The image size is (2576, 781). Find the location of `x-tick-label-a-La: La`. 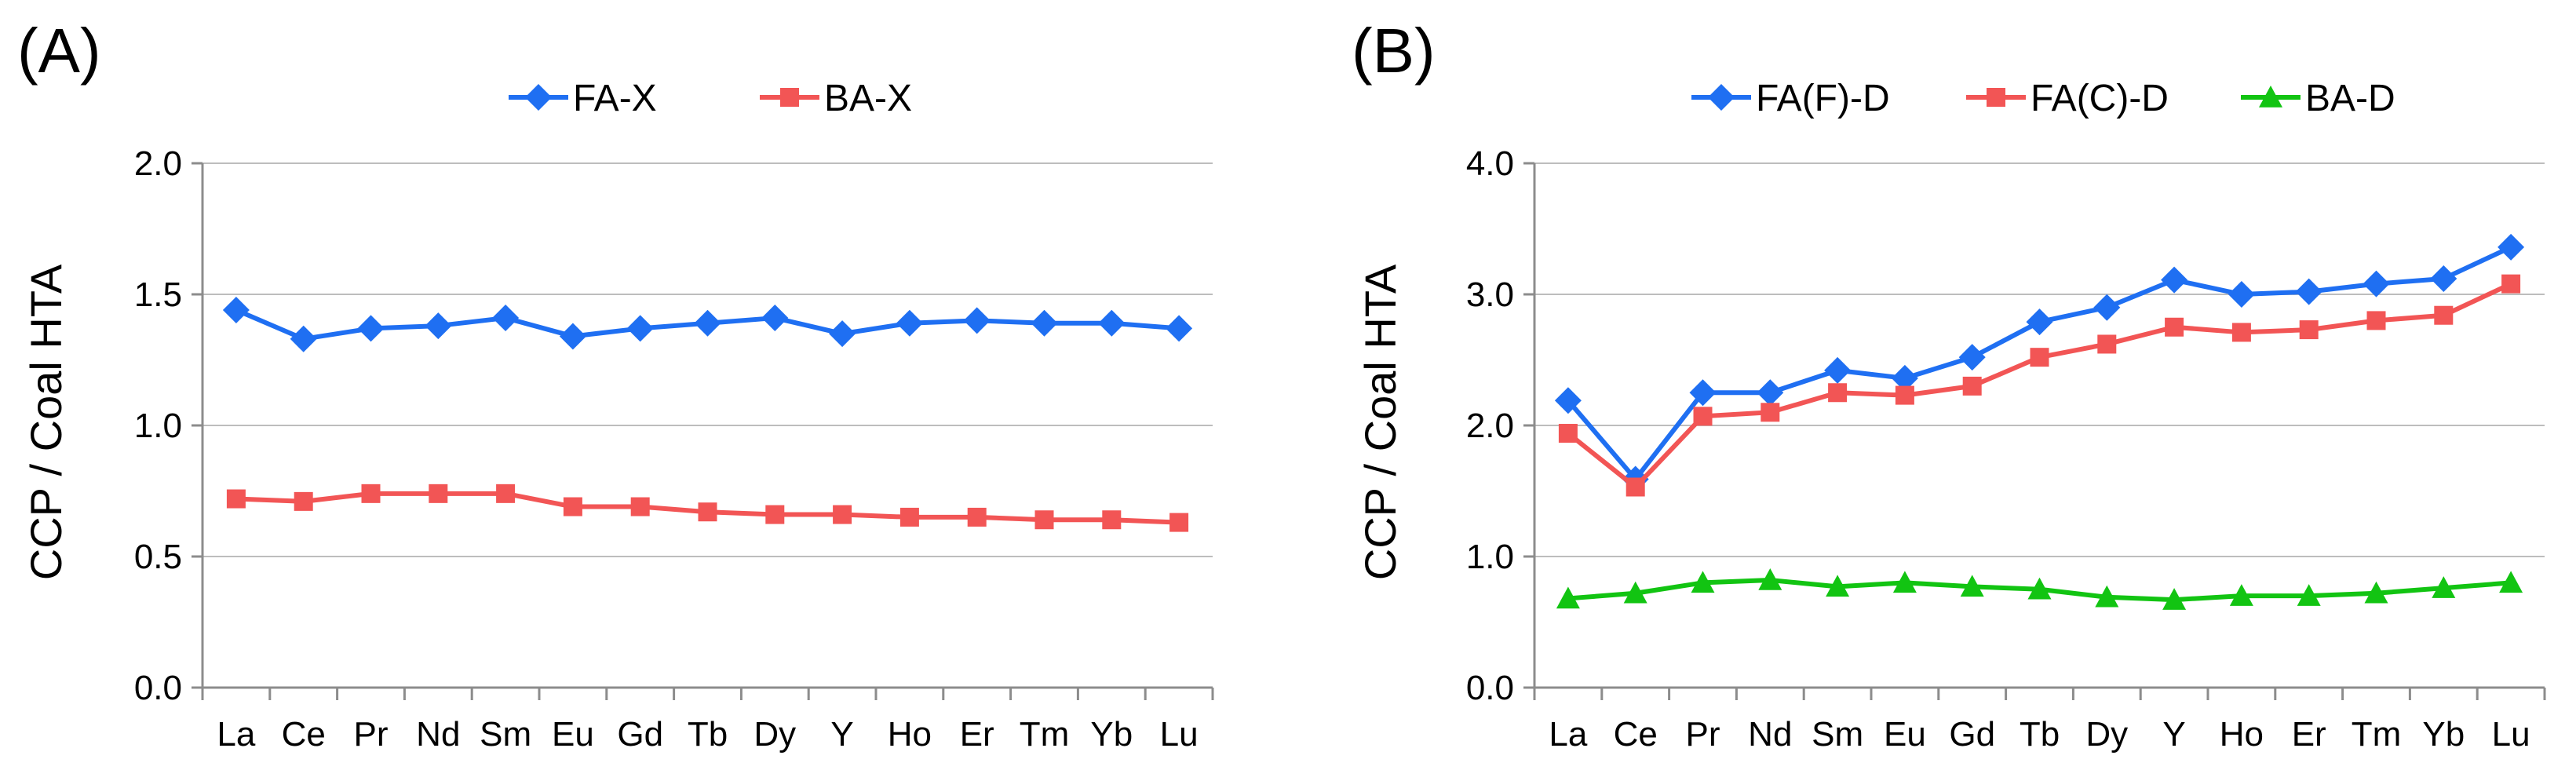

x-tick-label-a-La: La is located at coordinates (236, 734).